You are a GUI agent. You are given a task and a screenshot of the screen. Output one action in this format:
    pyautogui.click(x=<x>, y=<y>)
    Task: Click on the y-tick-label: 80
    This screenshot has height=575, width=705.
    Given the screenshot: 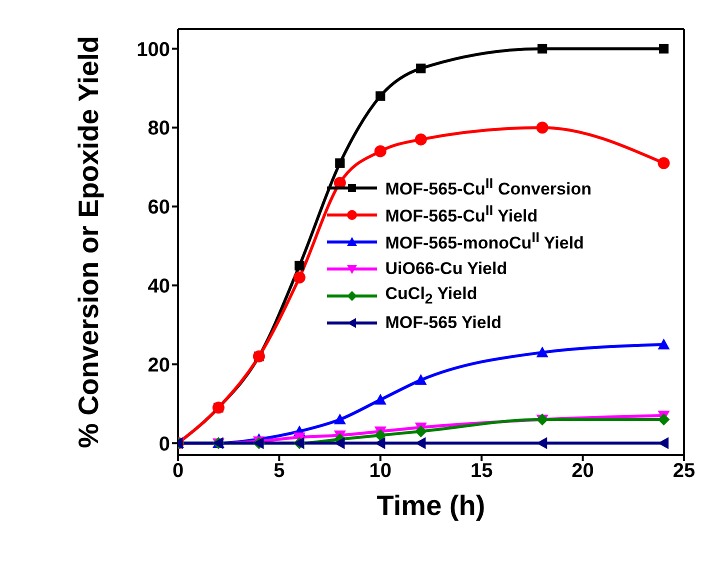 What is the action you would take?
    pyautogui.click(x=159, y=129)
    